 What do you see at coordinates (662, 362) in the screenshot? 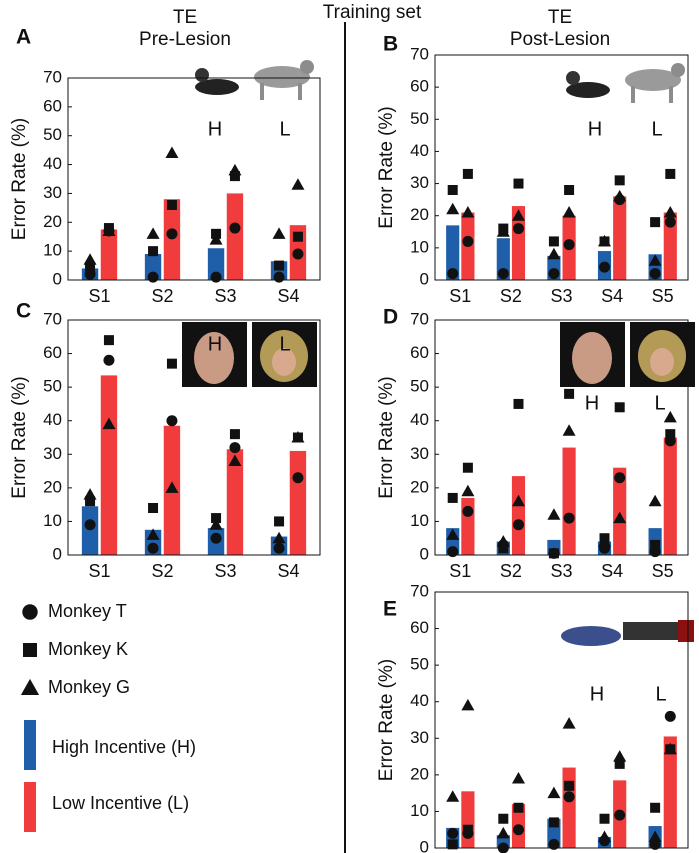
I see `face` at bounding box center [662, 362].